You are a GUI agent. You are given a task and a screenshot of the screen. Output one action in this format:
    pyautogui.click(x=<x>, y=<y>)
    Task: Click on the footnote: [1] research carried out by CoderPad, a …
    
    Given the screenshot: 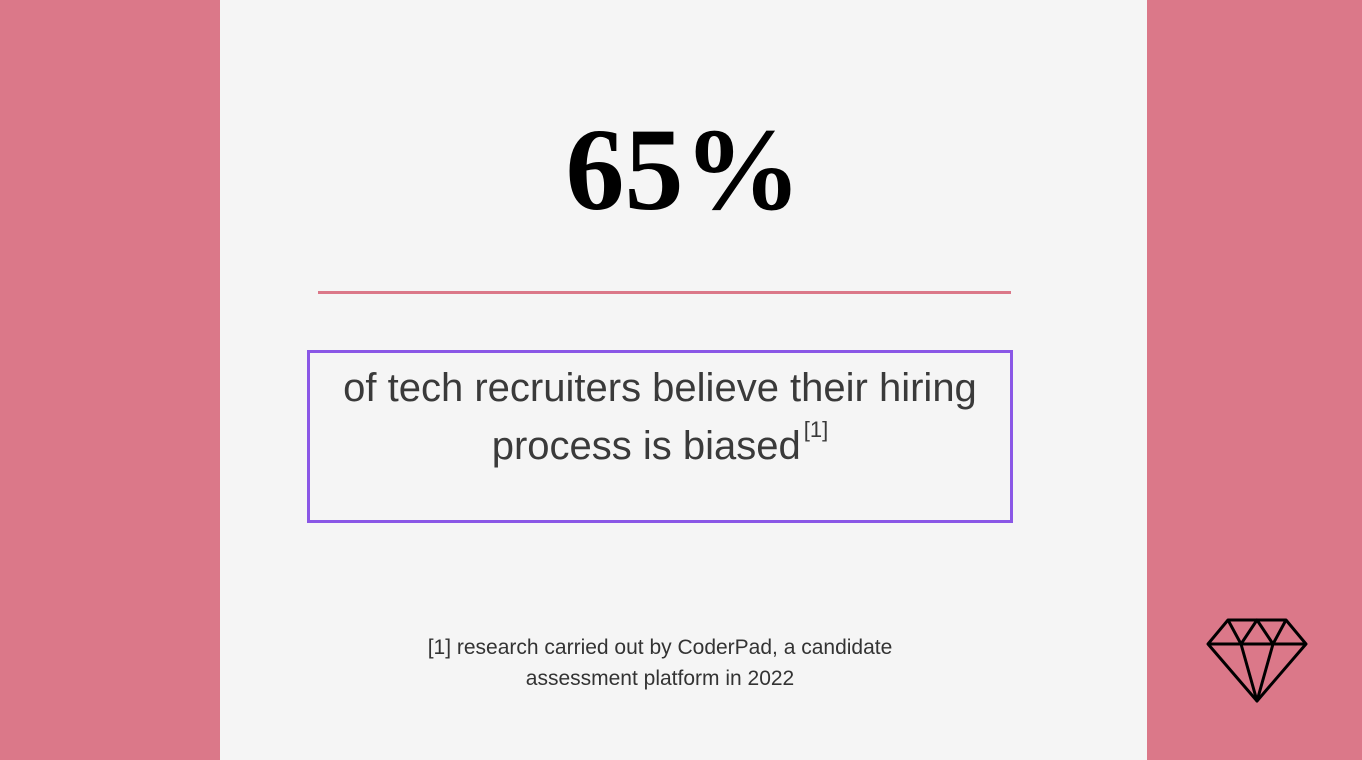 What is the action you would take?
    pyautogui.click(x=660, y=663)
    